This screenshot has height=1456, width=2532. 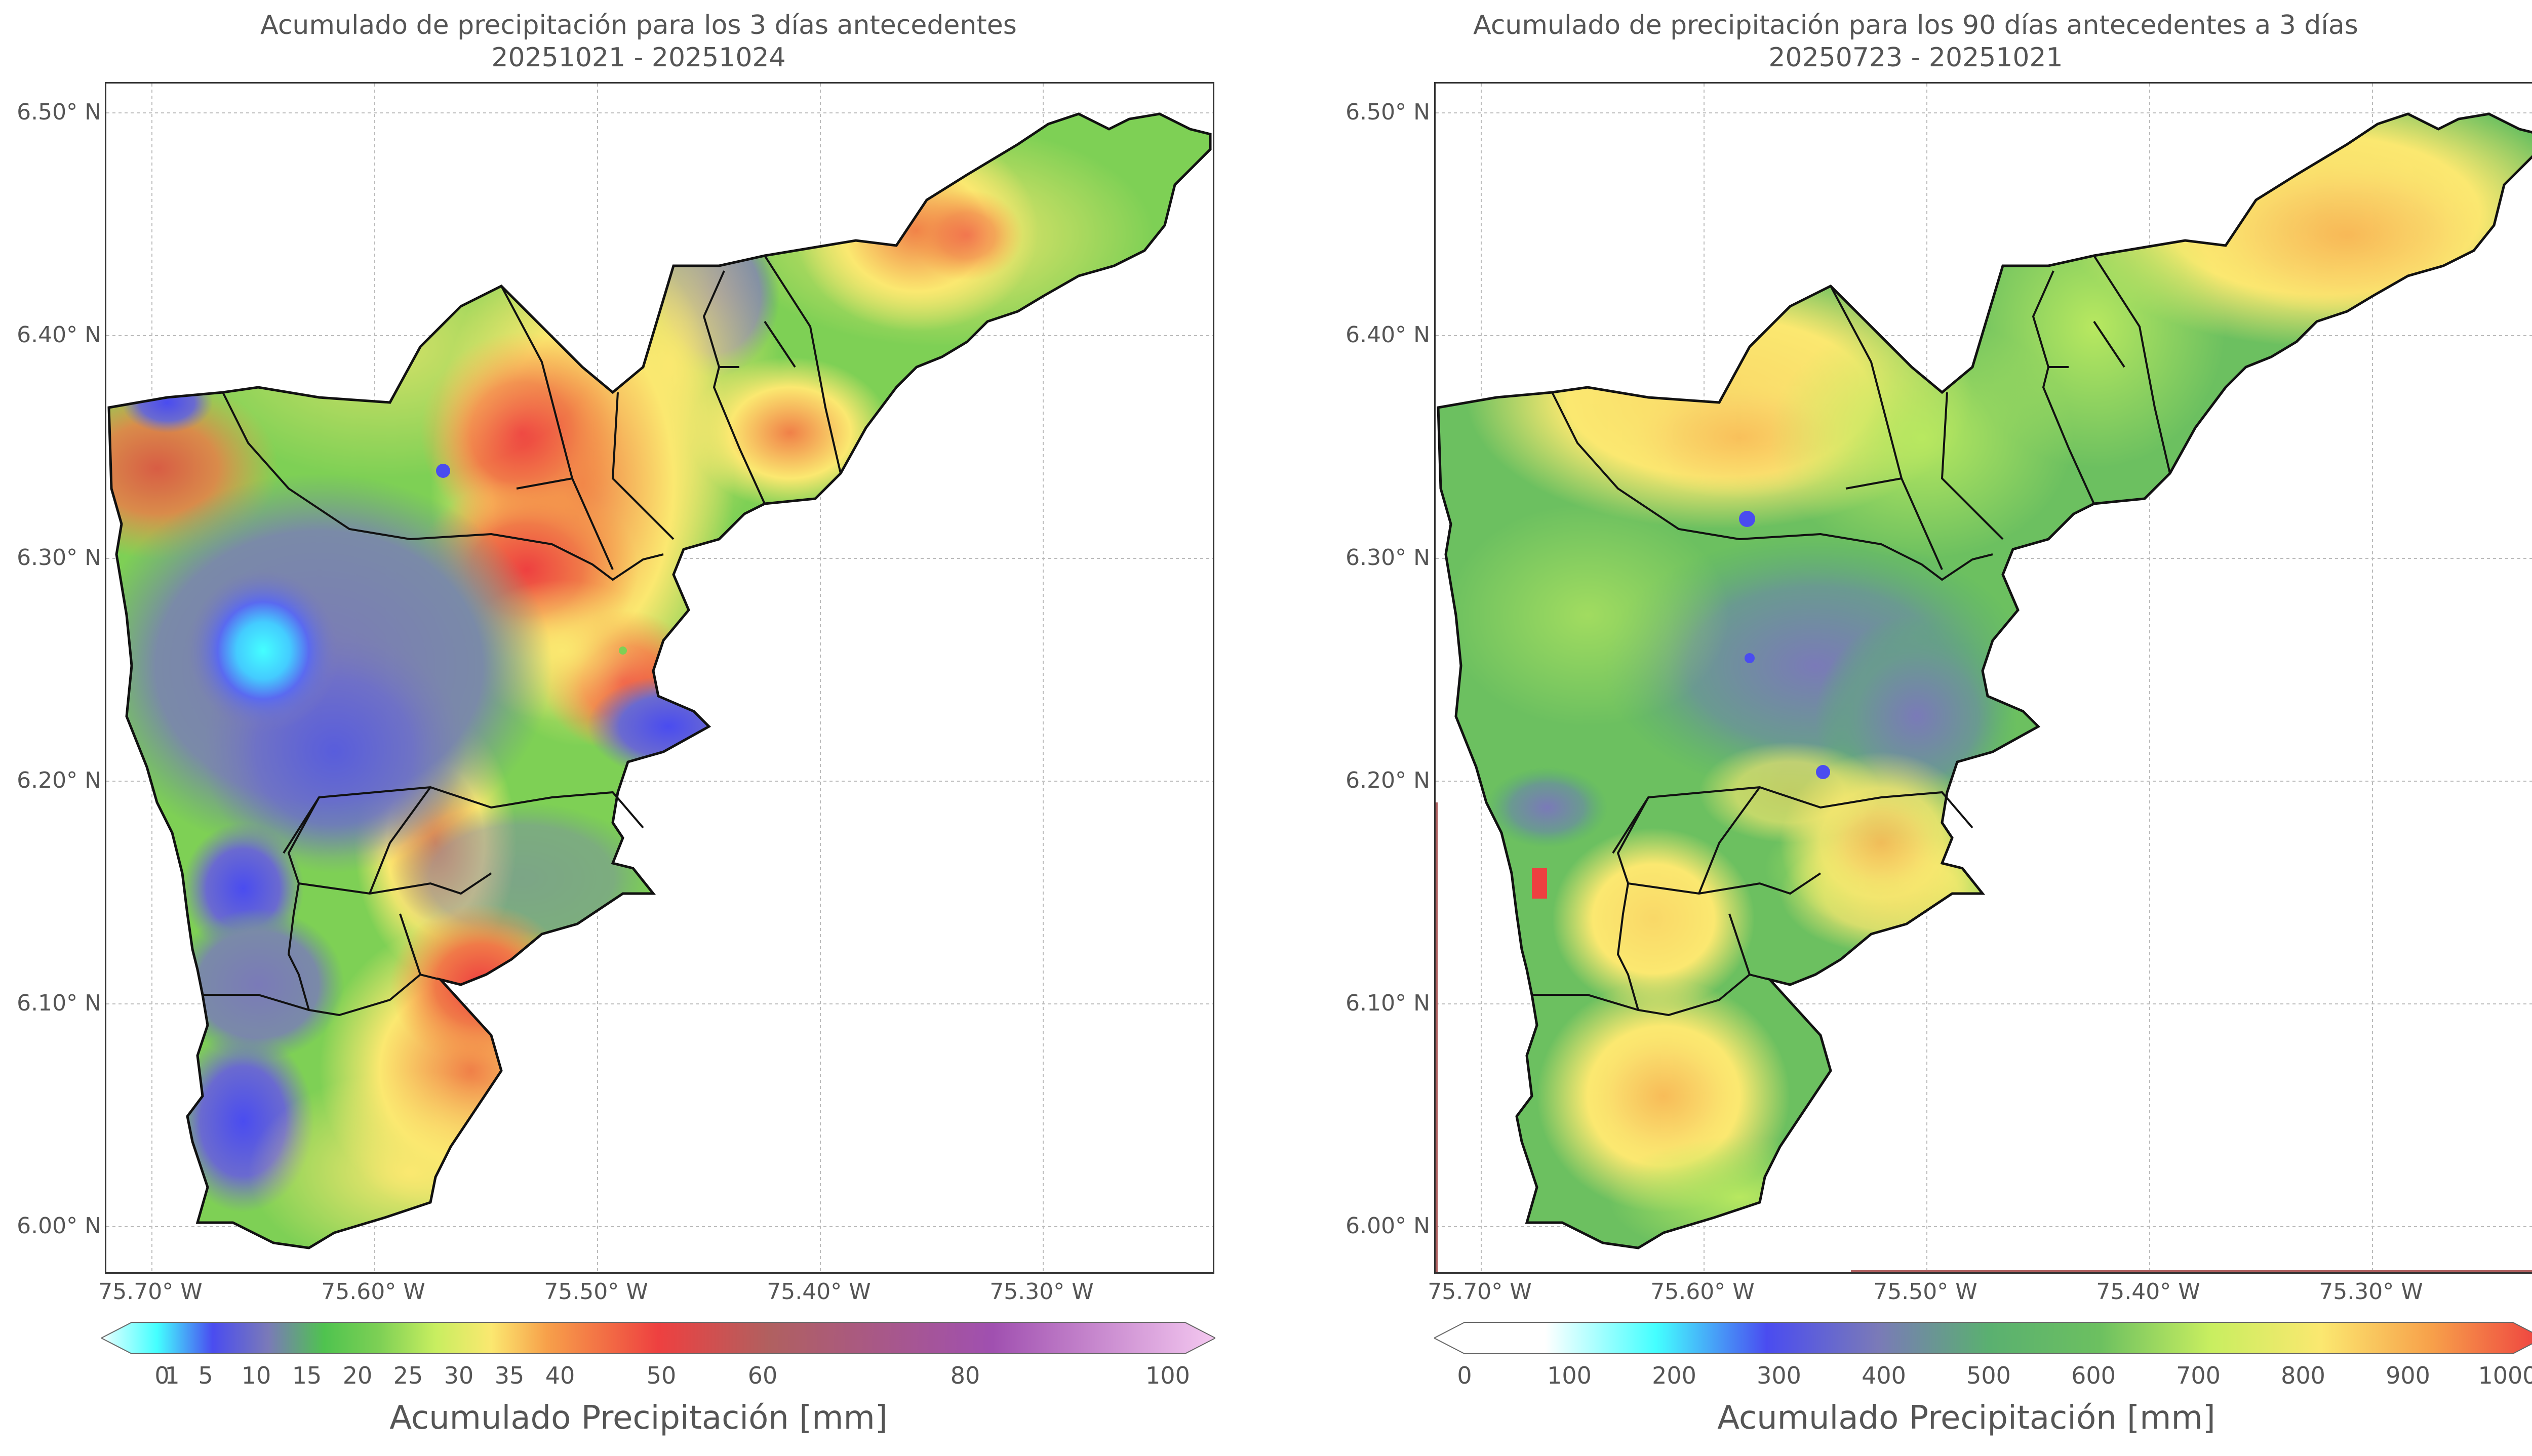 I want to click on left-lat-tick: 6.10° N, so click(x=59, y=1003).